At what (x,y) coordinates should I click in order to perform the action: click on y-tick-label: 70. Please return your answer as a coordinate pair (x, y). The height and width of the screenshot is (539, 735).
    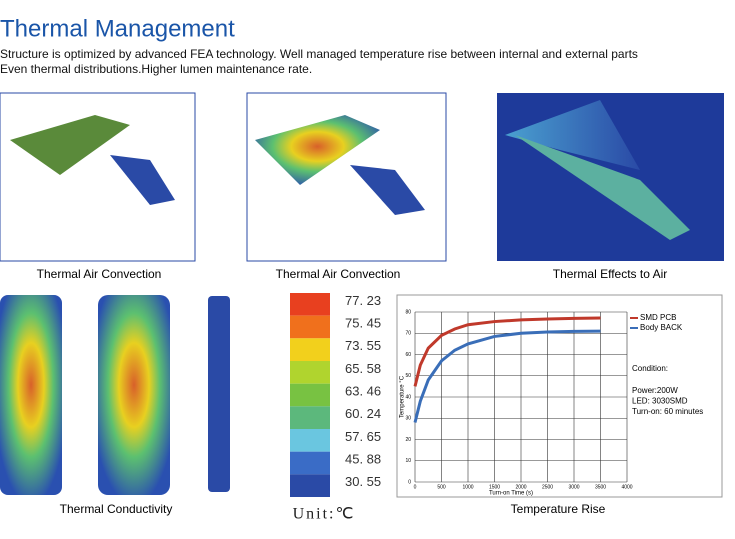
    Looking at the image, I should click on (408, 334).